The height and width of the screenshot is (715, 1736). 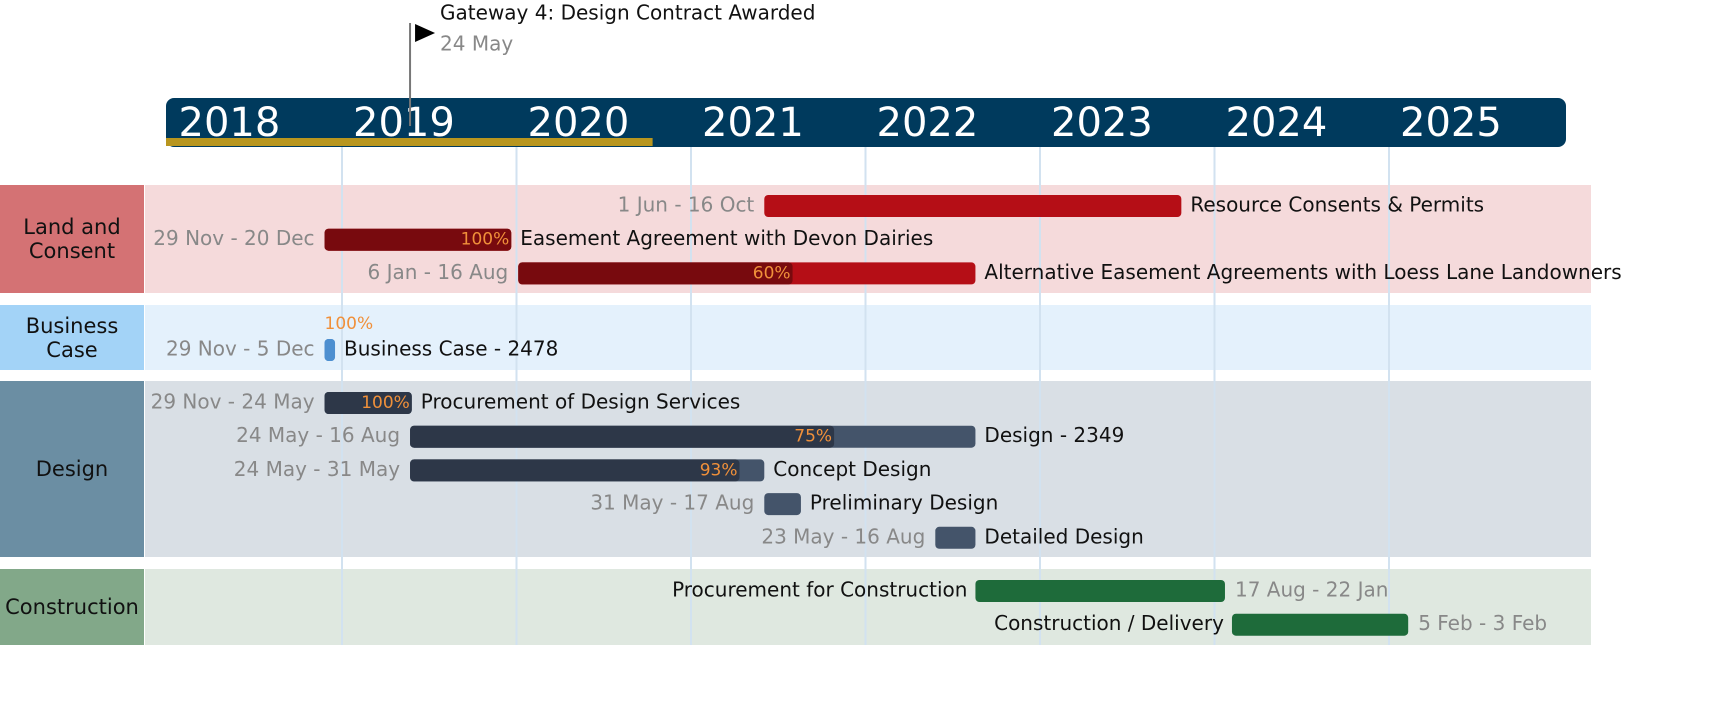 What do you see at coordinates (404, 123) in the screenshot?
I see `year-label: 2019` at bounding box center [404, 123].